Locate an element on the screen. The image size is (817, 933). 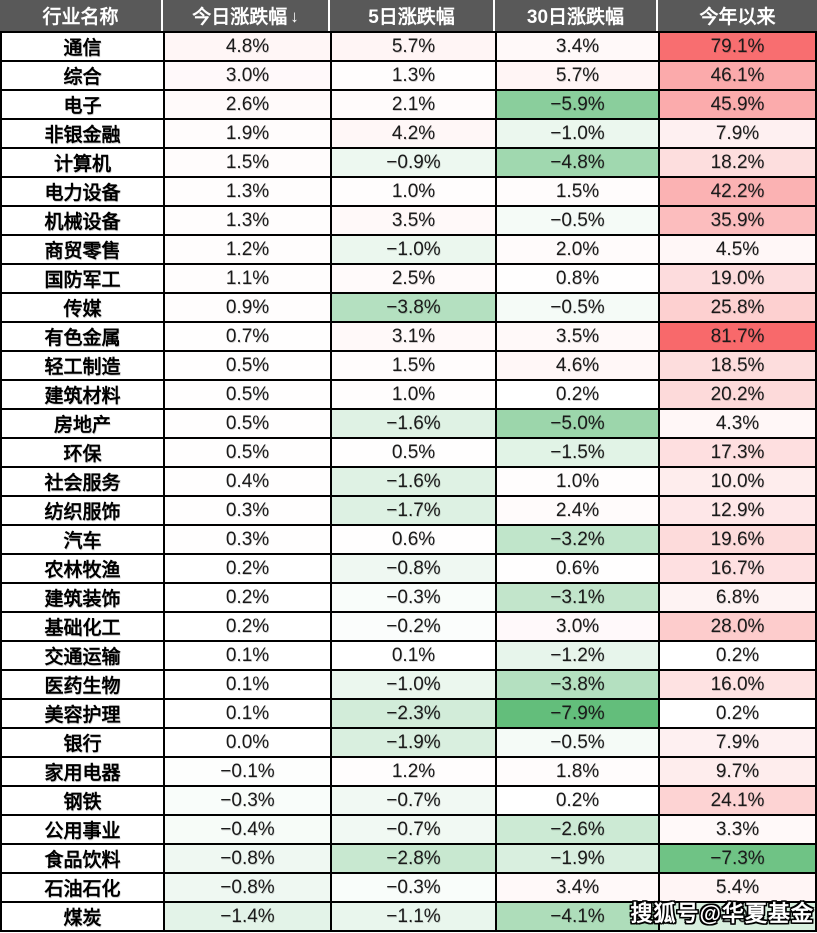
ytd-change-cell: 4.3% is located at coordinates (737, 423).